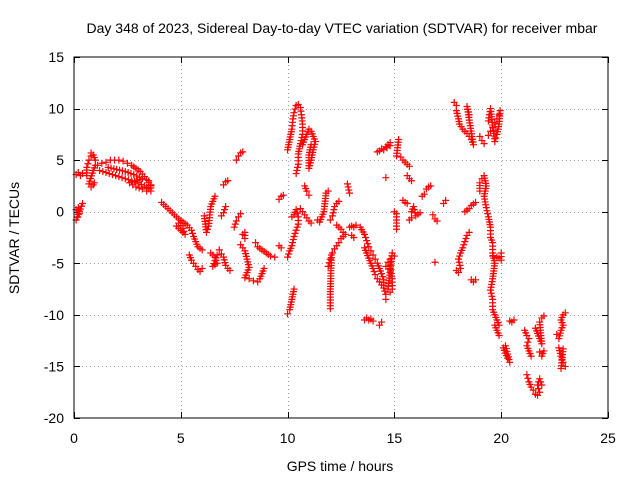  I want to click on y-tick-label: 5, so click(60, 160).